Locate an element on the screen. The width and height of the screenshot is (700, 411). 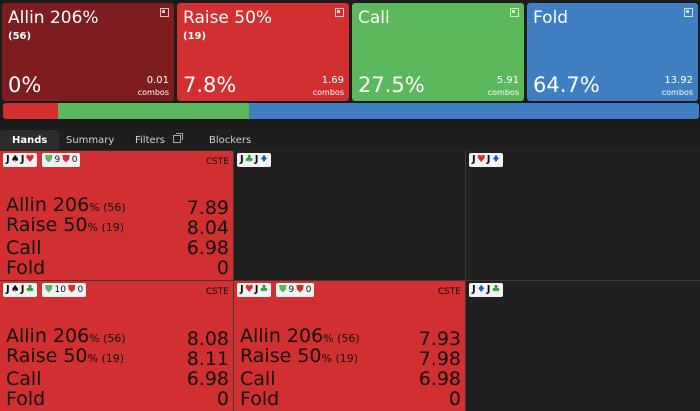
action-name: Raise 50% is located at coordinates (228, 18).